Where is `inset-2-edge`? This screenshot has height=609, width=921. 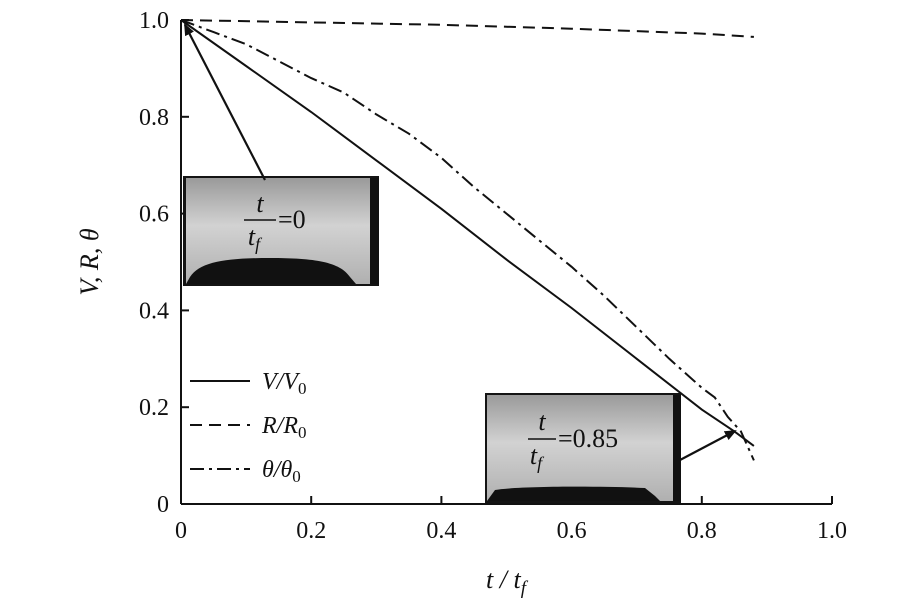
inset-2-edge is located at coordinates (677, 448).